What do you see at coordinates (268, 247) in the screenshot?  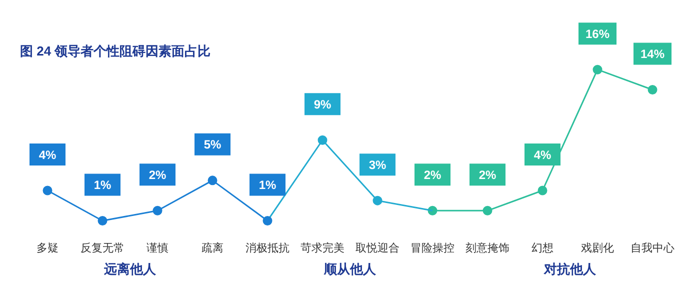 I see `x-tick-label: 消极抵抗` at bounding box center [268, 247].